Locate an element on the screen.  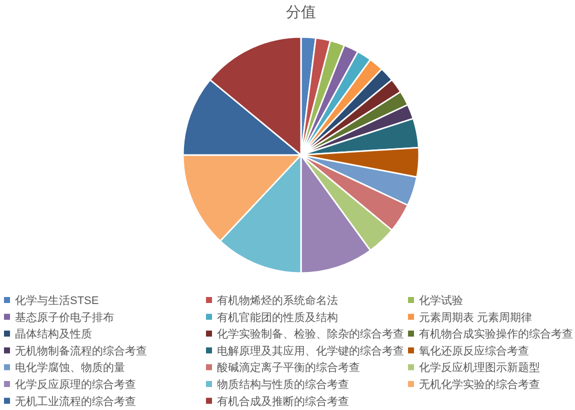
legend-label: 化学实验制备、检验、除杂的综合考查 is located at coordinates (310, 334).